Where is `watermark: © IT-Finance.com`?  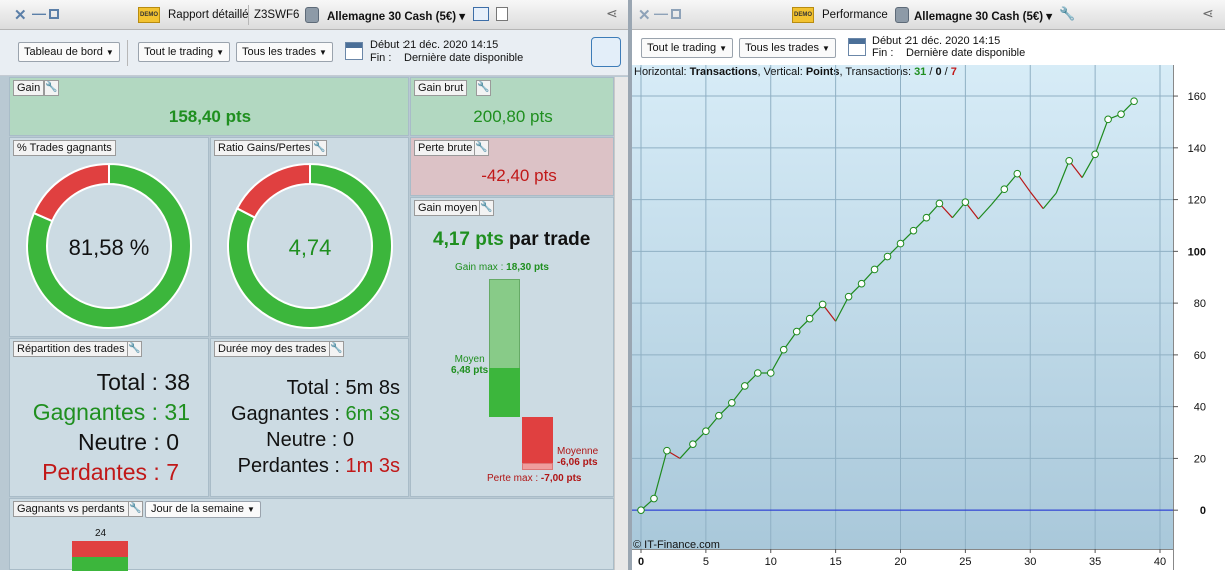 watermark: © IT-Finance.com is located at coordinates (676, 545).